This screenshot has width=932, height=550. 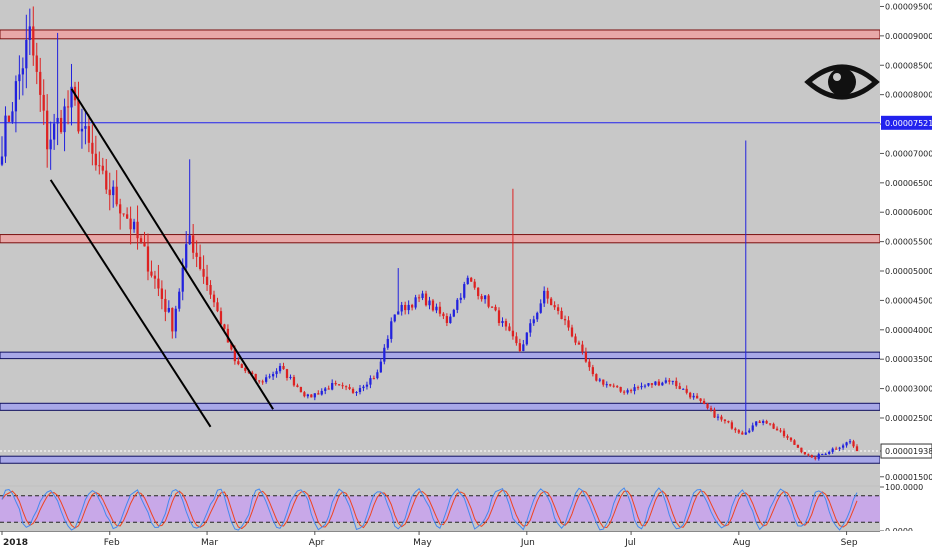 What do you see at coordinates (15, 543) in the screenshot?
I see `time-tick-label: 2018` at bounding box center [15, 543].